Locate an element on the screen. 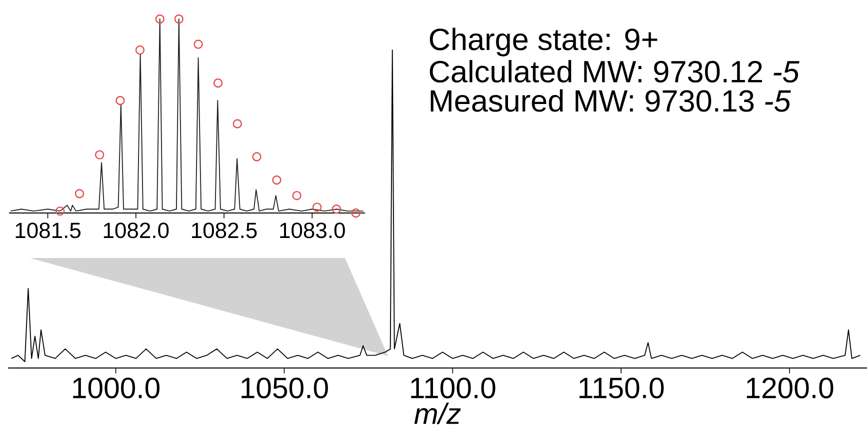  x-tick-label: 1083.0 is located at coordinates (312, 230).